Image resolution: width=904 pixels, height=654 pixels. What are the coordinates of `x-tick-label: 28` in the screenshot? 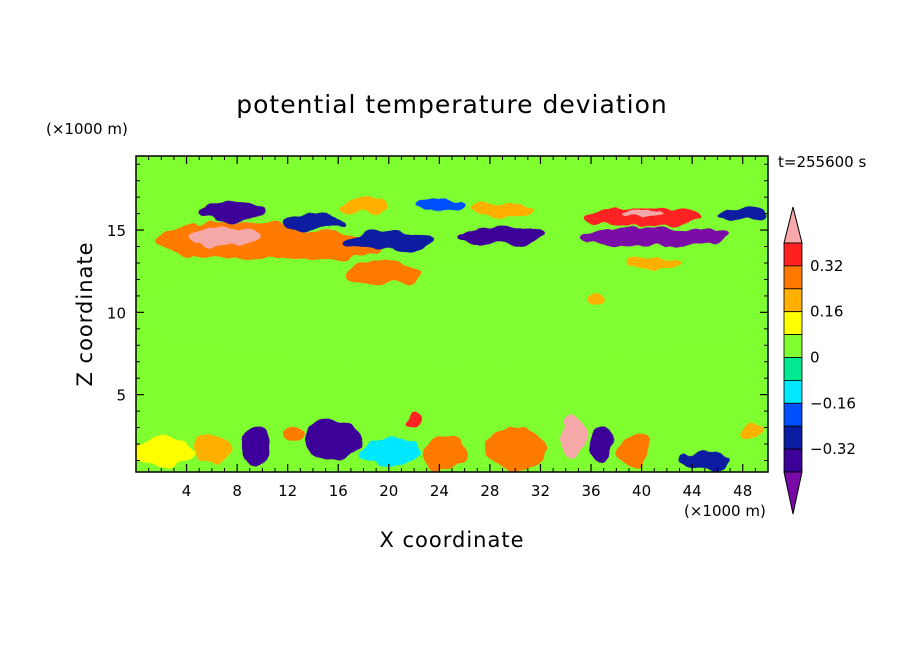 It's located at (489, 491).